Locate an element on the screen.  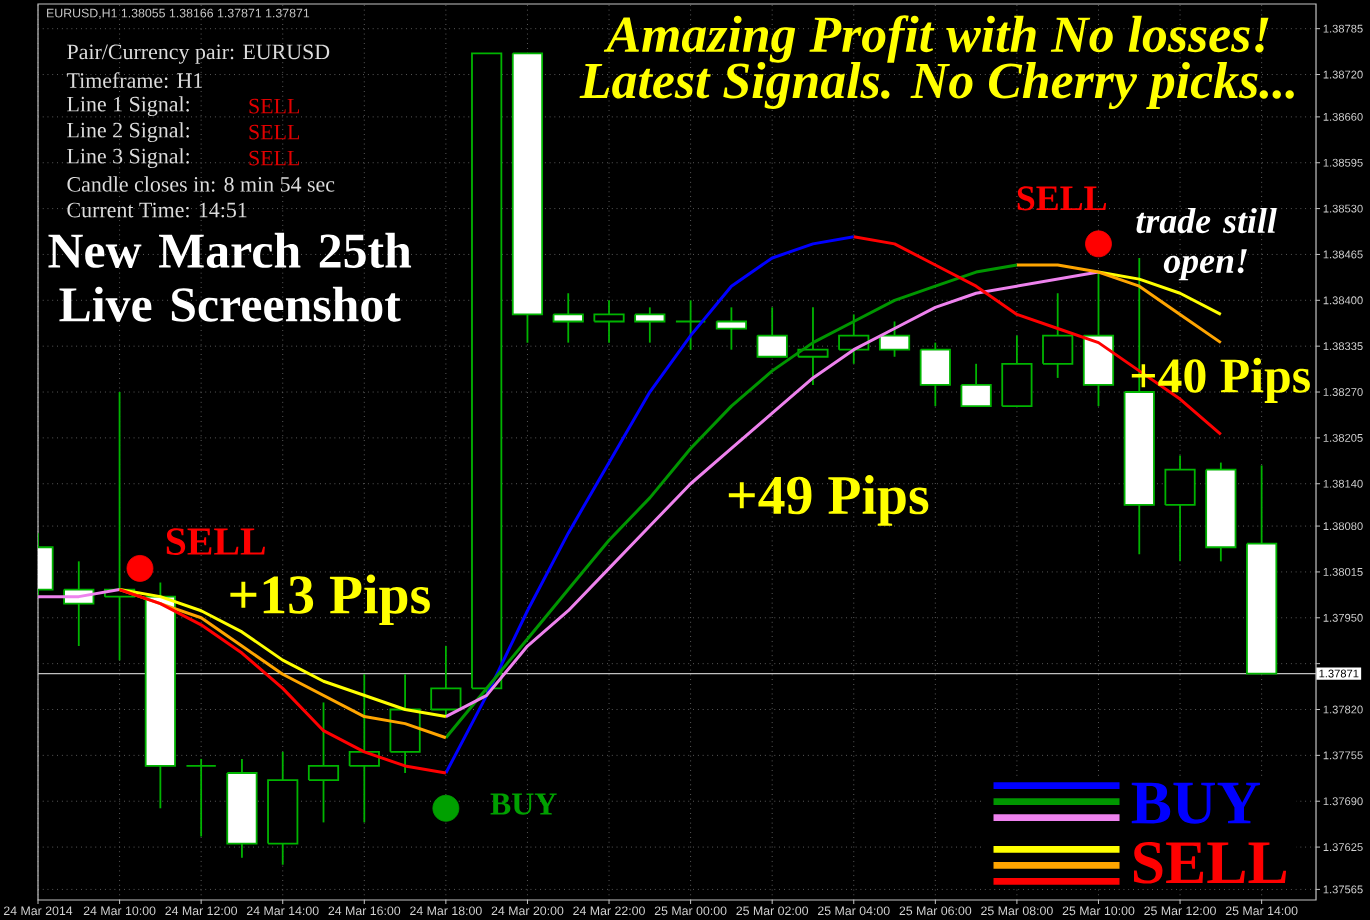
annotation: Pair/Currency pair: EURUSD is located at coordinates (198, 54).